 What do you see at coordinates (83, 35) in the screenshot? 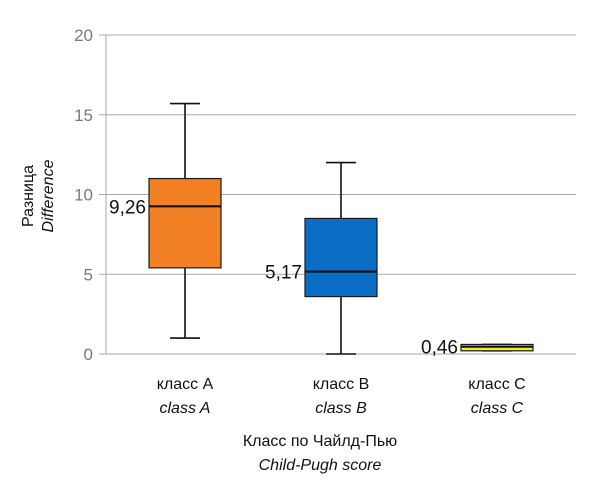
I see `y-tick-label-20: 20` at bounding box center [83, 35].